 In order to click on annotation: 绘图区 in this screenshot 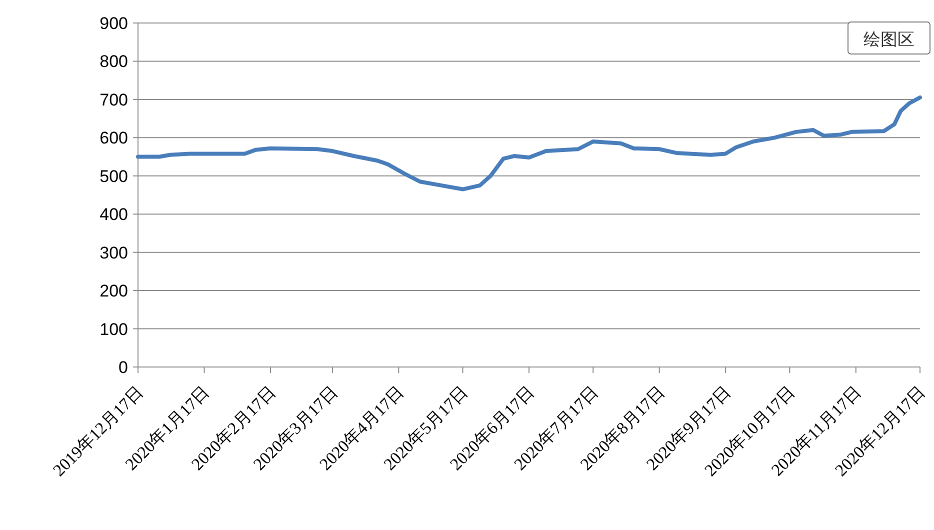, I will do `click(889, 40)`.